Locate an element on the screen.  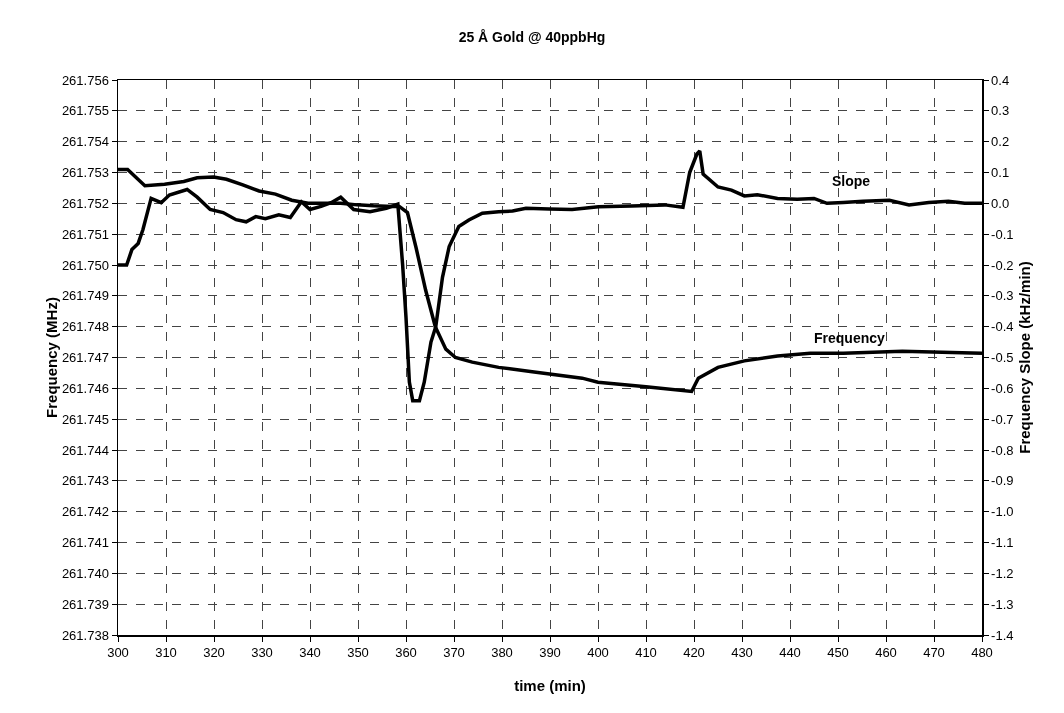
y2-tick-label: -1.0 is located at coordinates (1002, 512).